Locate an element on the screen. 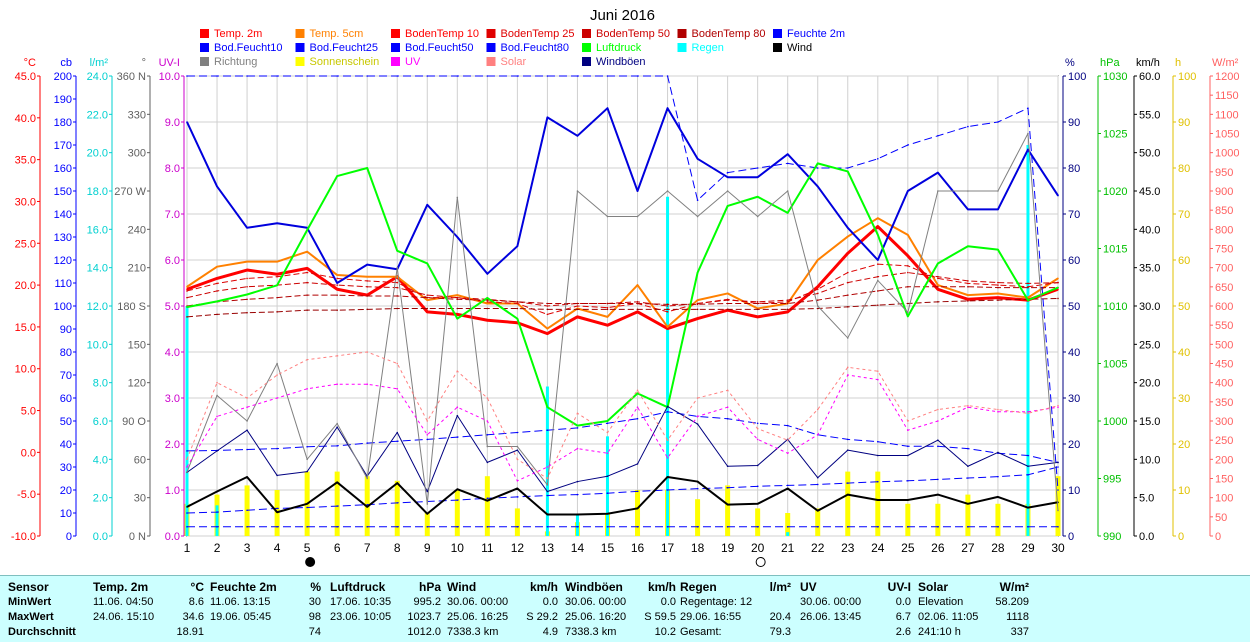  axis-tick-label: 900 is located at coordinates (1224, 192).